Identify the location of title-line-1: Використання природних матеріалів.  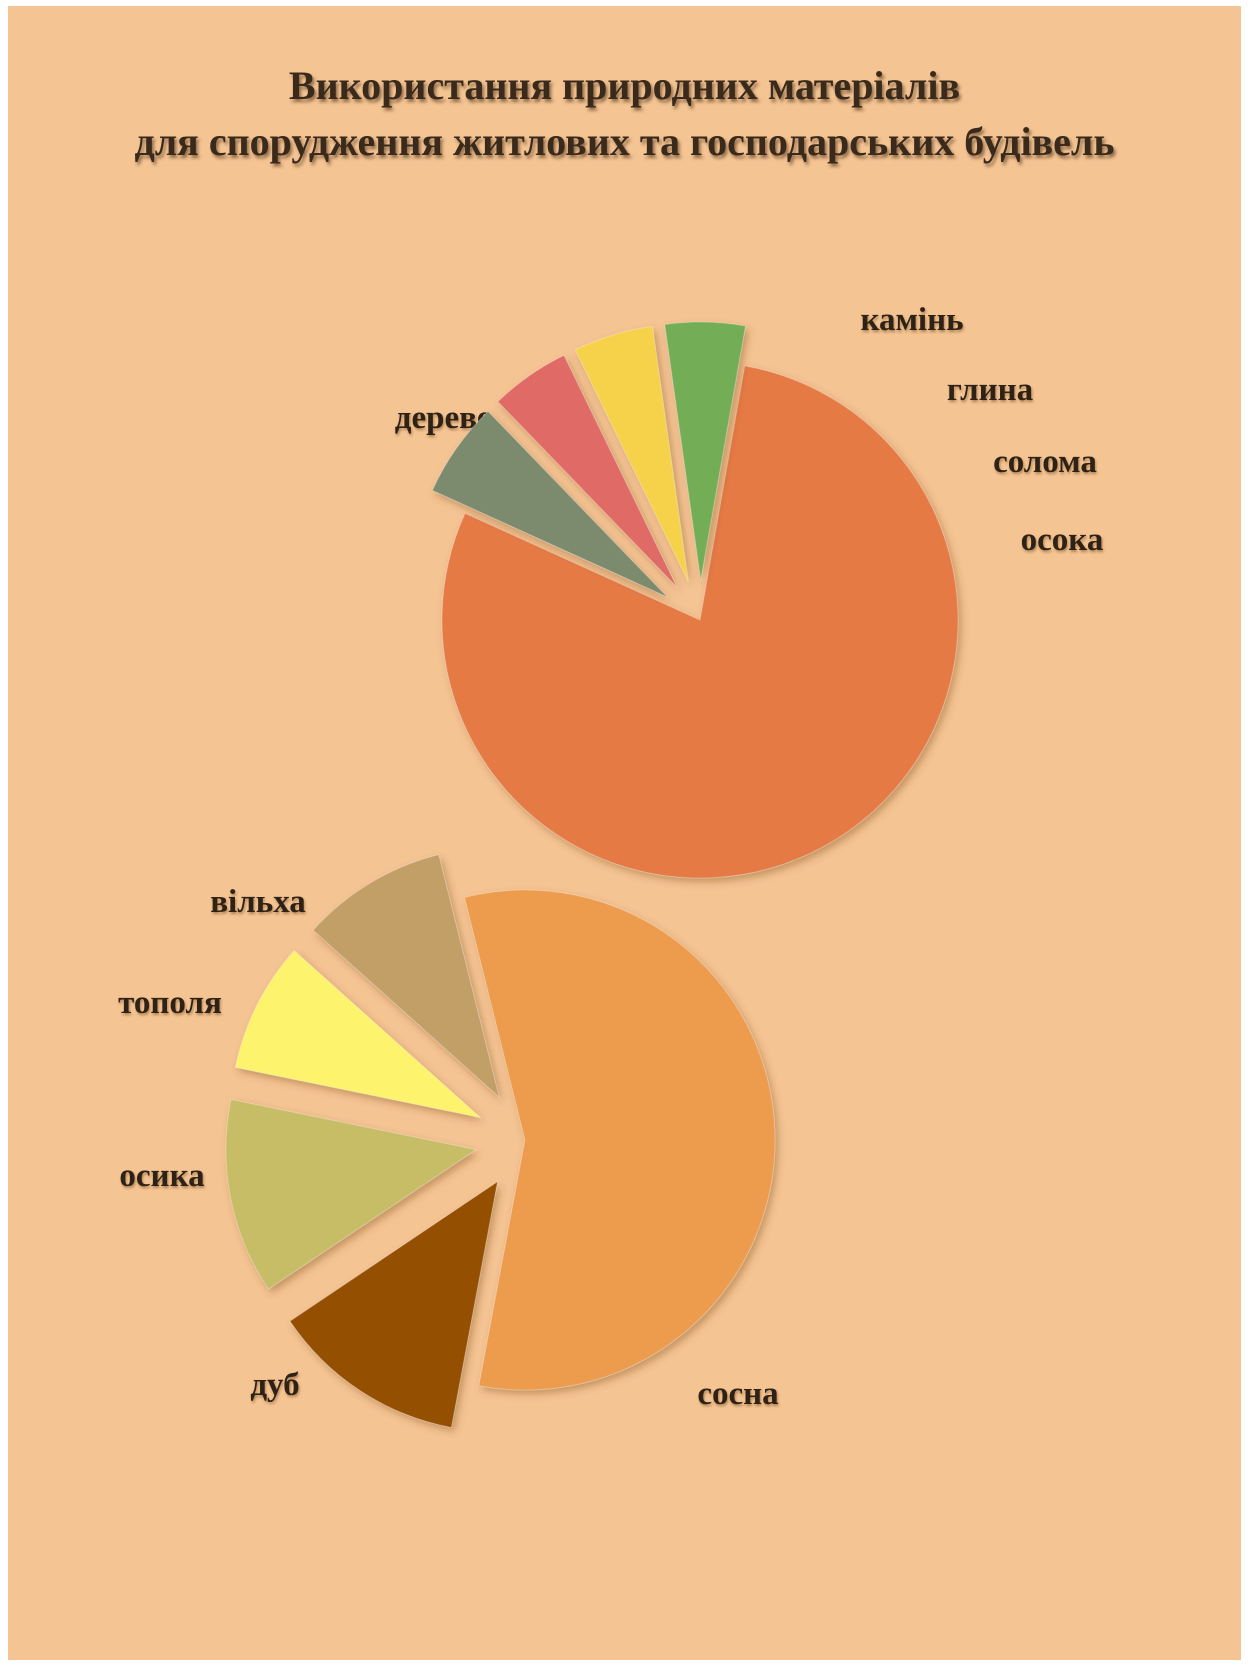
(624, 85).